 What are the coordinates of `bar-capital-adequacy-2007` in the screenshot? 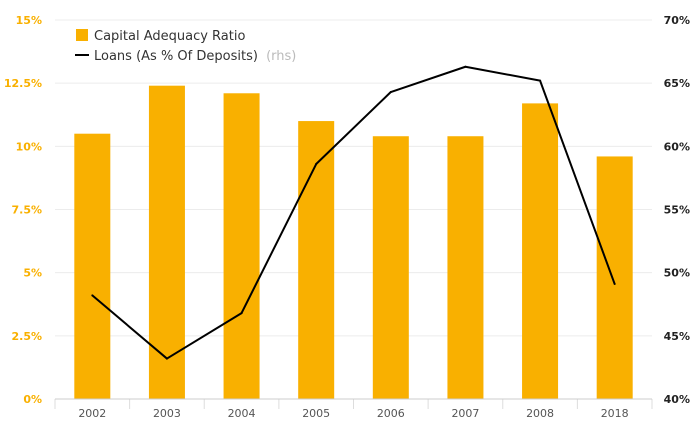 It's located at (465, 267).